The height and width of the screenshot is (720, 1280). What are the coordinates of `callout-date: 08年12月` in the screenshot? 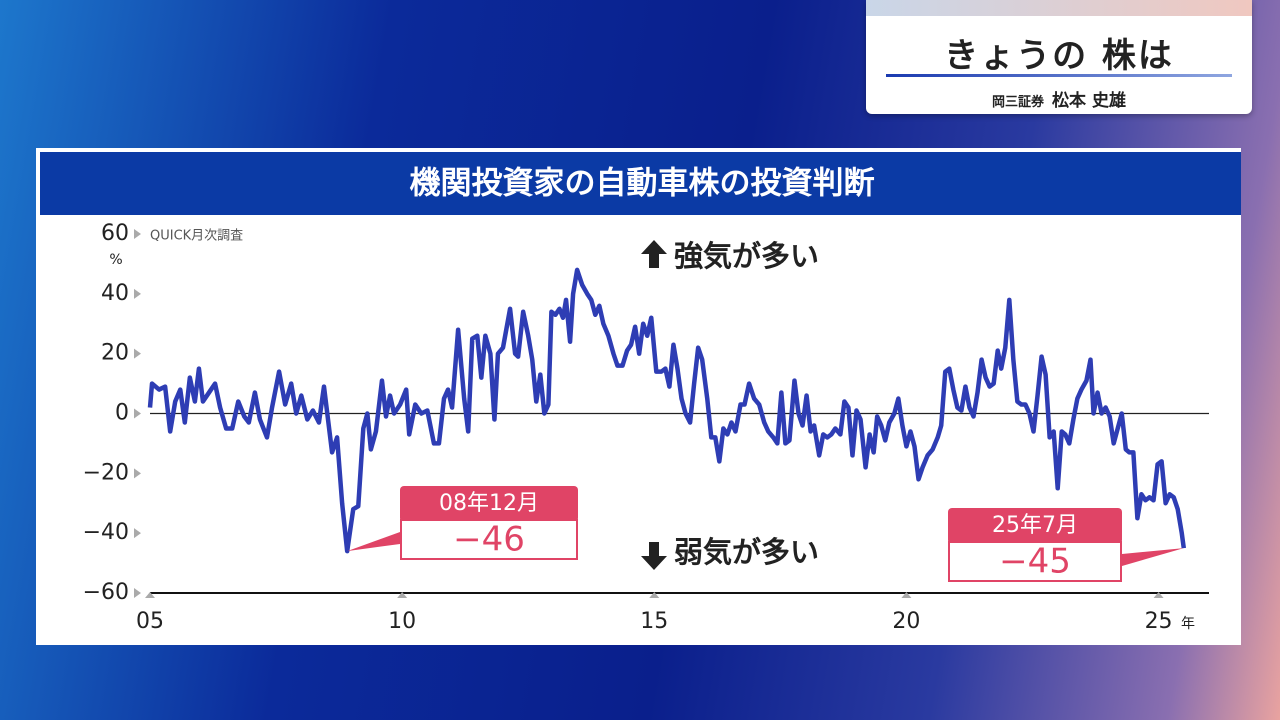 It's located at (489, 503).